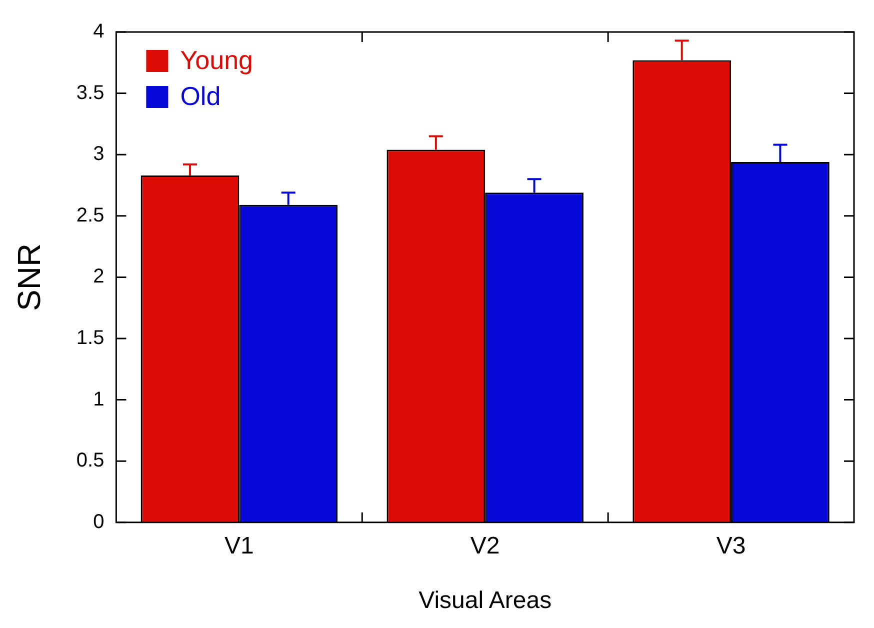  What do you see at coordinates (731, 546) in the screenshot?
I see `x-tick-label: V3` at bounding box center [731, 546].